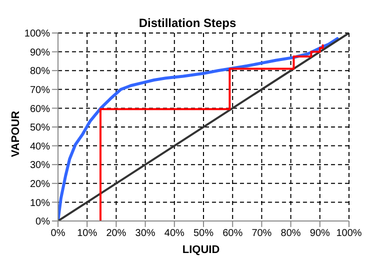 Image resolution: width=367 pixels, height=263 pixels. I want to click on x-tick-label: 90%, so click(320, 234).